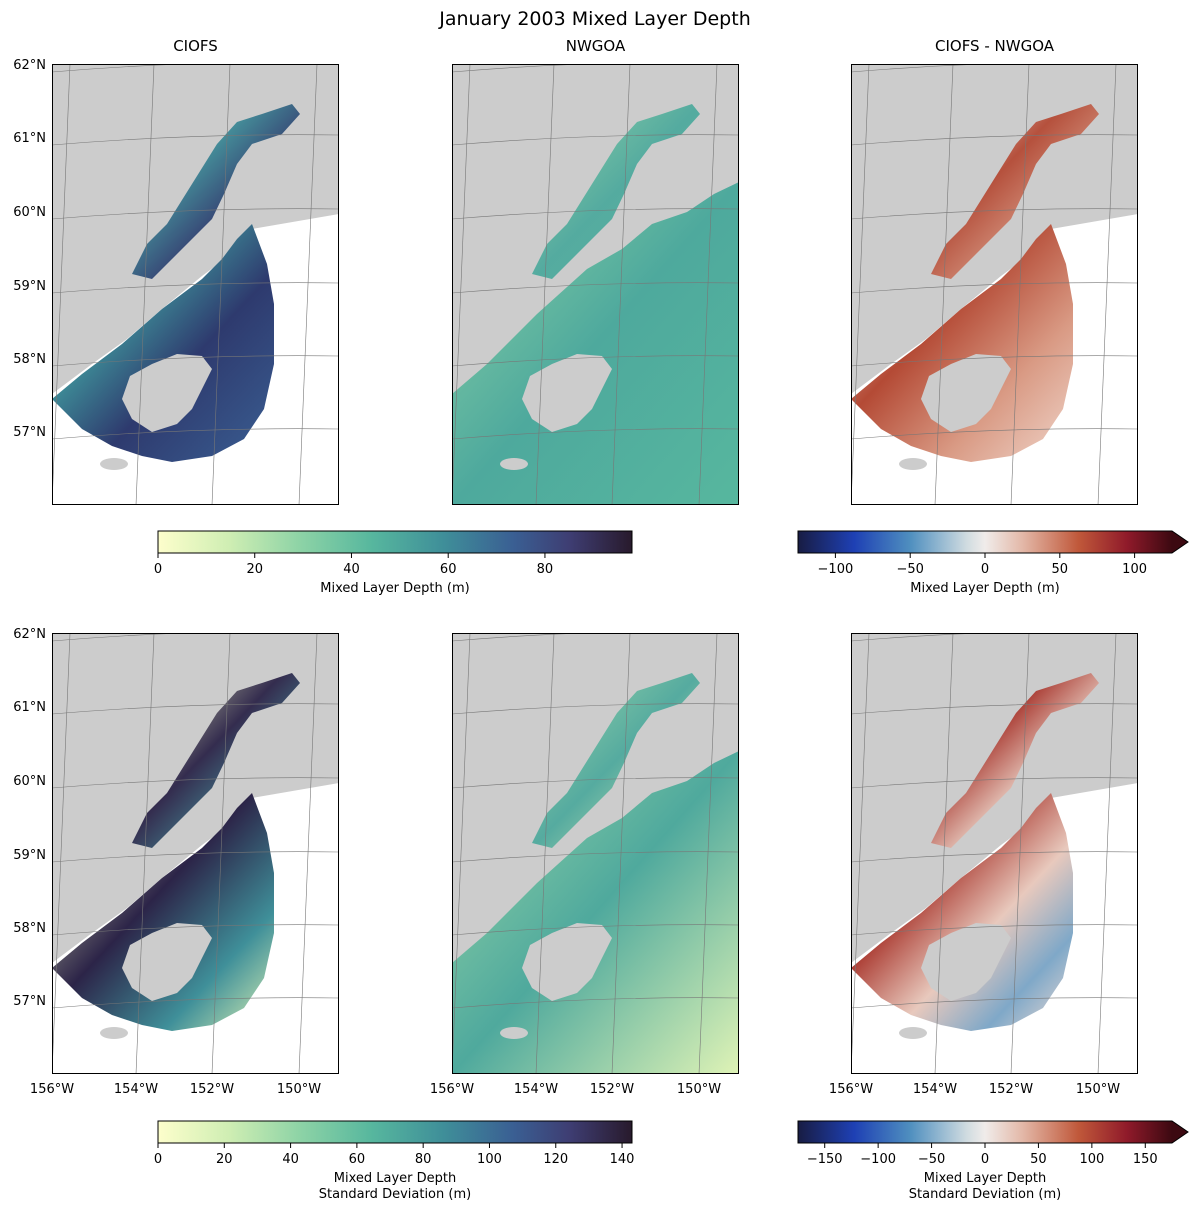  Describe the element at coordinates (195, 46) in the screenshot. I see `panel-title: CIOFS` at that location.